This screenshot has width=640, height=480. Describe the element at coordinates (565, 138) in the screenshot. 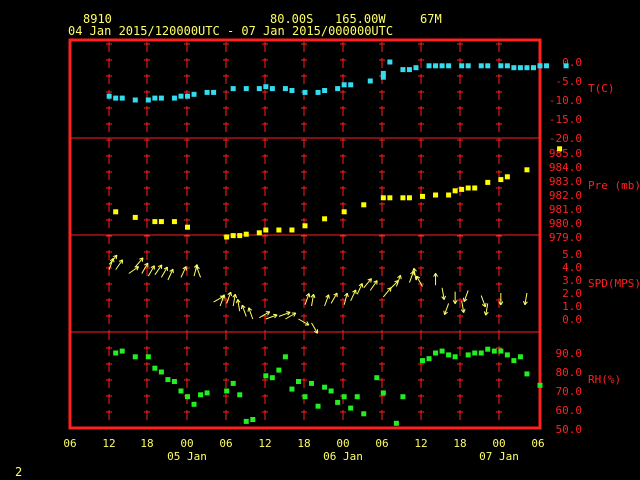

I see `y-tick-label: -20.0` at that location.